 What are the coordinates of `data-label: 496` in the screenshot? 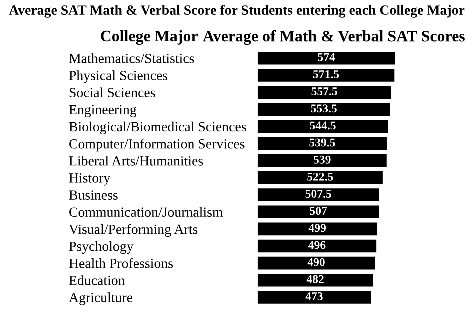 It's located at (317, 245).